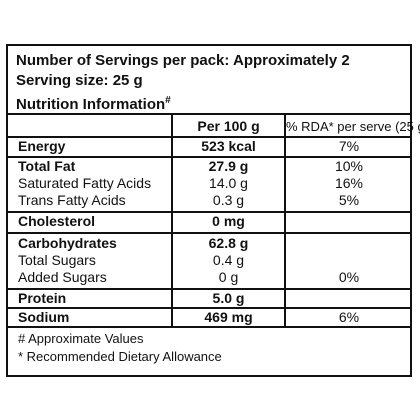 The height and width of the screenshot is (420, 420). What do you see at coordinates (120, 356) in the screenshot?
I see `footnote-rda: * Recommended Dietary Allowance` at bounding box center [120, 356].